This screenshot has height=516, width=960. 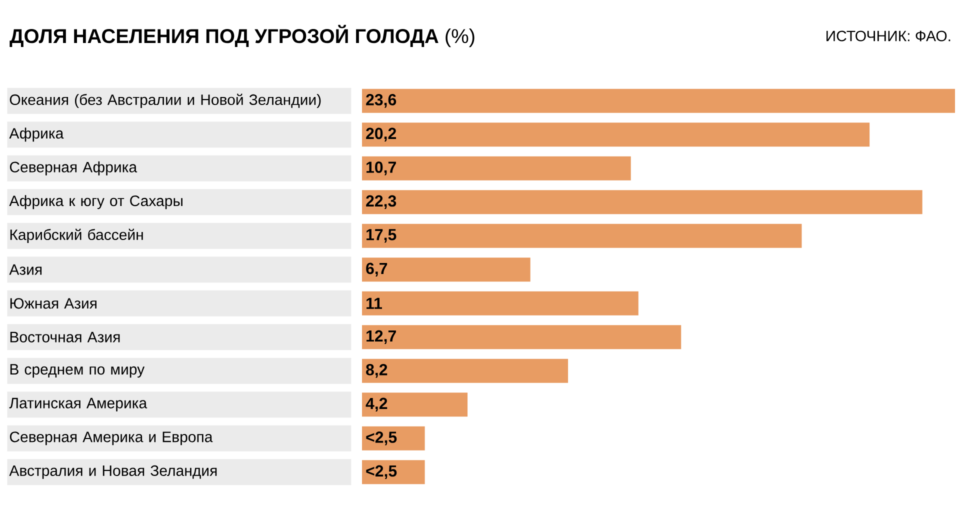 I want to click on y-tick-label: Латинская Америка, so click(x=78, y=405).